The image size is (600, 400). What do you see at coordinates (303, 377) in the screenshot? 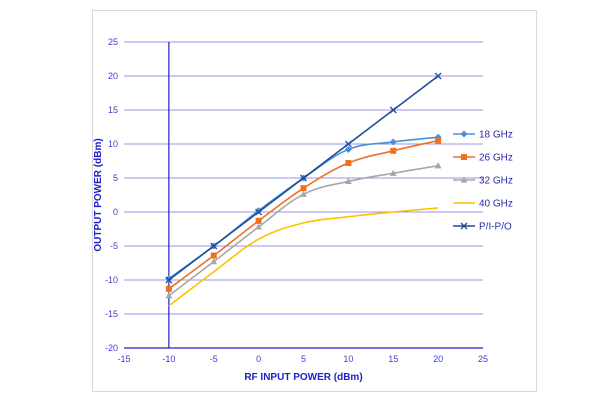
I see `x-axis-title: RF INPUT POWER (dBm)` at bounding box center [303, 377].